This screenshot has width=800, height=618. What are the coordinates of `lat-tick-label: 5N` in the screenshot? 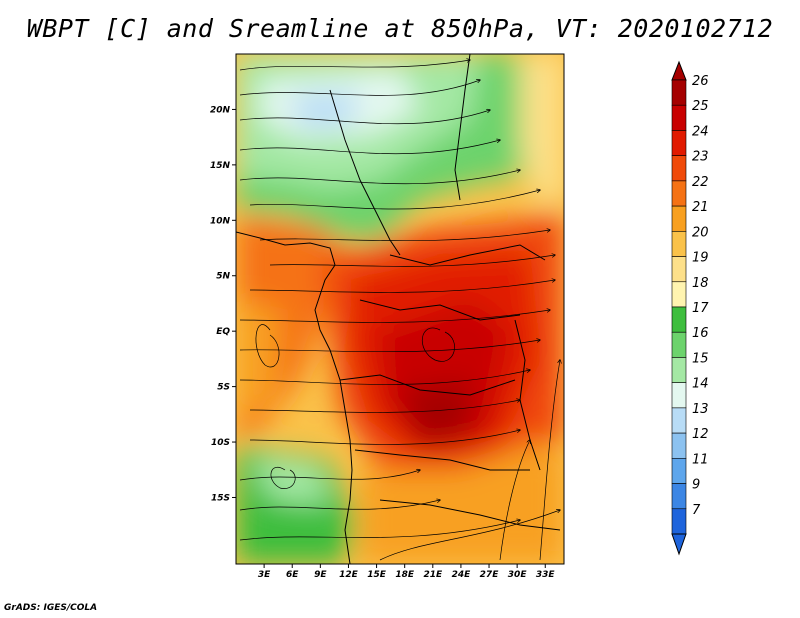 It's located at (223, 277).